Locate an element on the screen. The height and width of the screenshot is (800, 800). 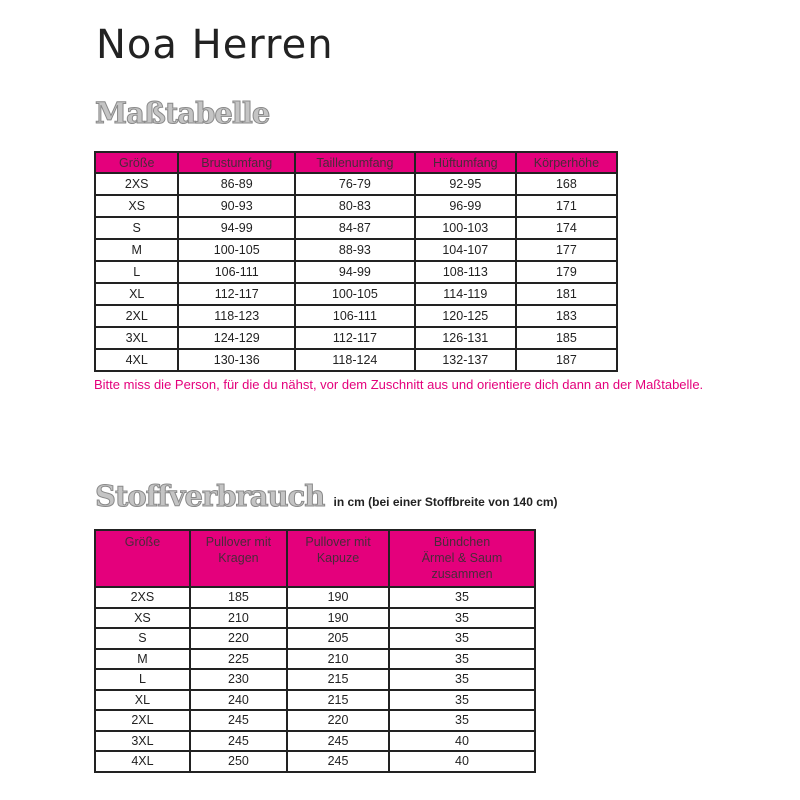
table-row: 2XL 118-123 106-111 120-125 183 is located at coordinates (356, 316).